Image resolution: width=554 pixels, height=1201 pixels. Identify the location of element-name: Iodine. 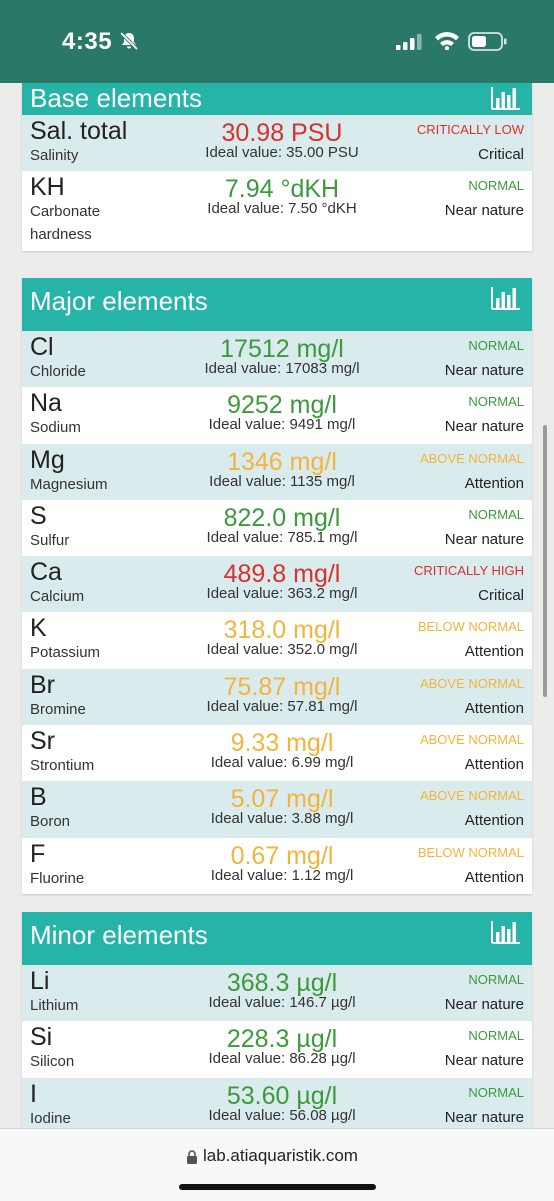
(50, 1118).